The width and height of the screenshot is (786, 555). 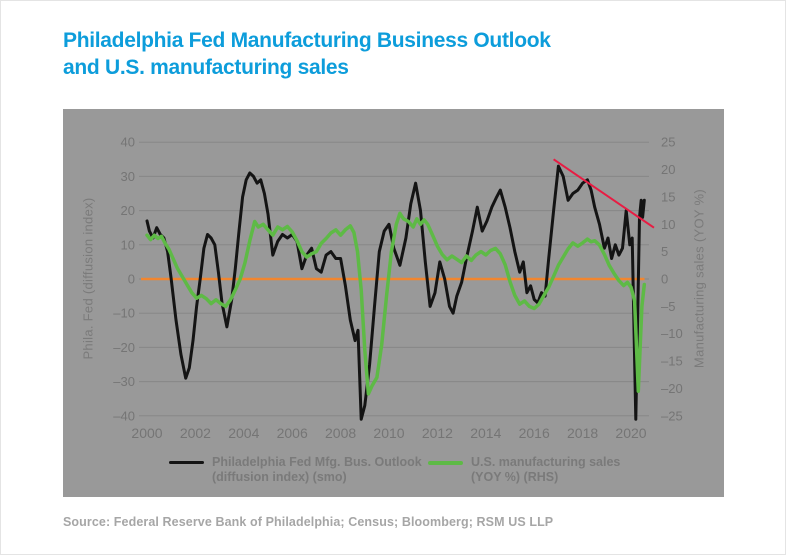 I want to click on x-axis-tick-label: 2018, so click(x=582, y=433).